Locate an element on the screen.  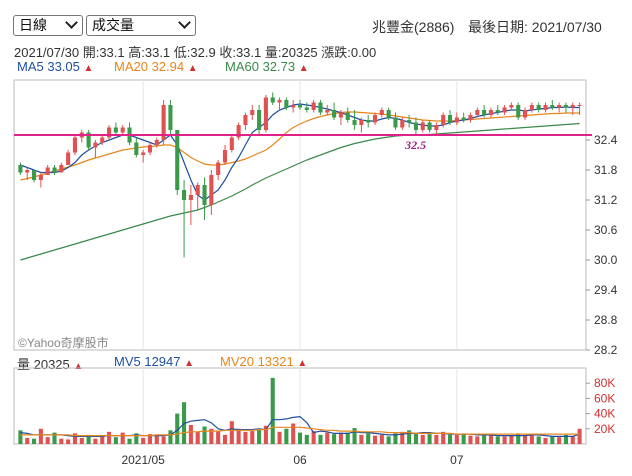
legend-ma5-text: MA5 33.05 is located at coordinates (48, 66).